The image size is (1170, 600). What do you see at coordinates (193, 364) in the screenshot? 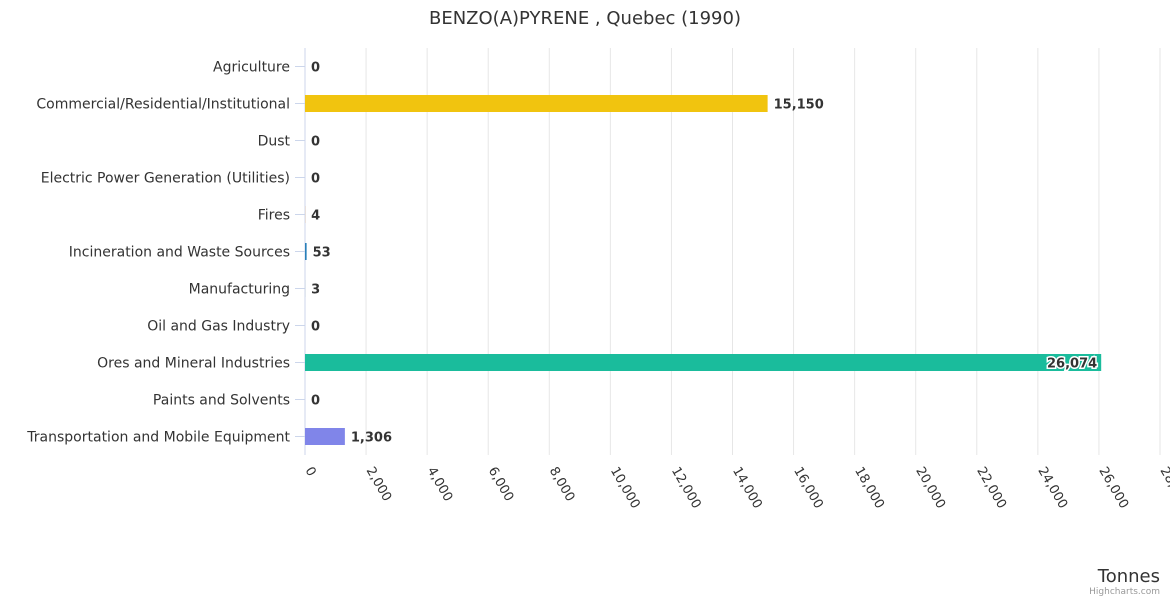
I see `category-label: Ores and Mineral Industries` at bounding box center [193, 364].